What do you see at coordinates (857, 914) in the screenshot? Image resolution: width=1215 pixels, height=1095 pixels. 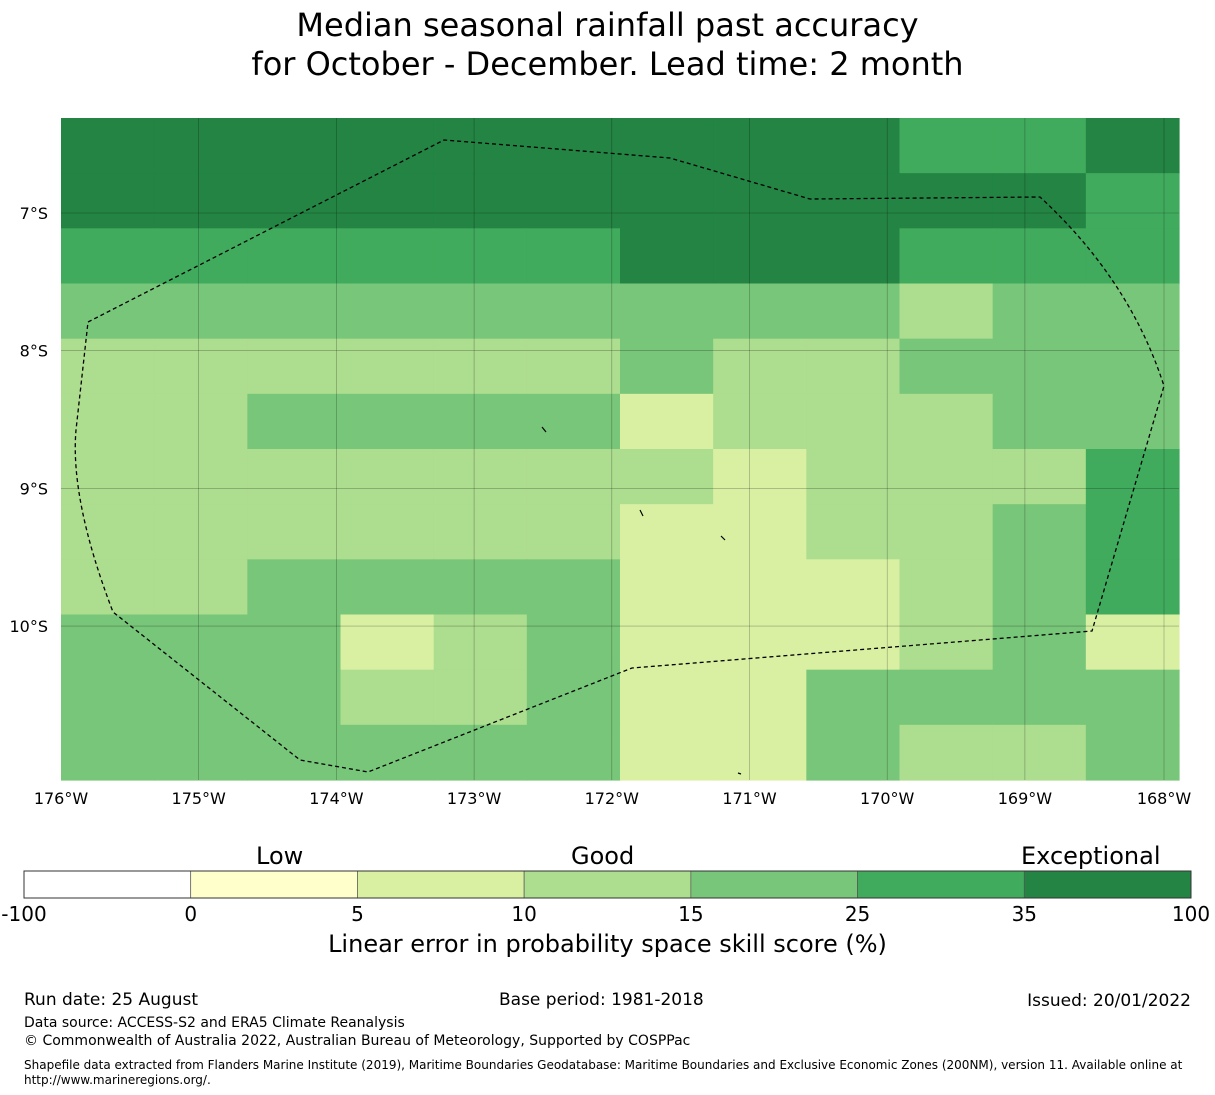 I see `colorbar-tick-label: 25` at bounding box center [857, 914].